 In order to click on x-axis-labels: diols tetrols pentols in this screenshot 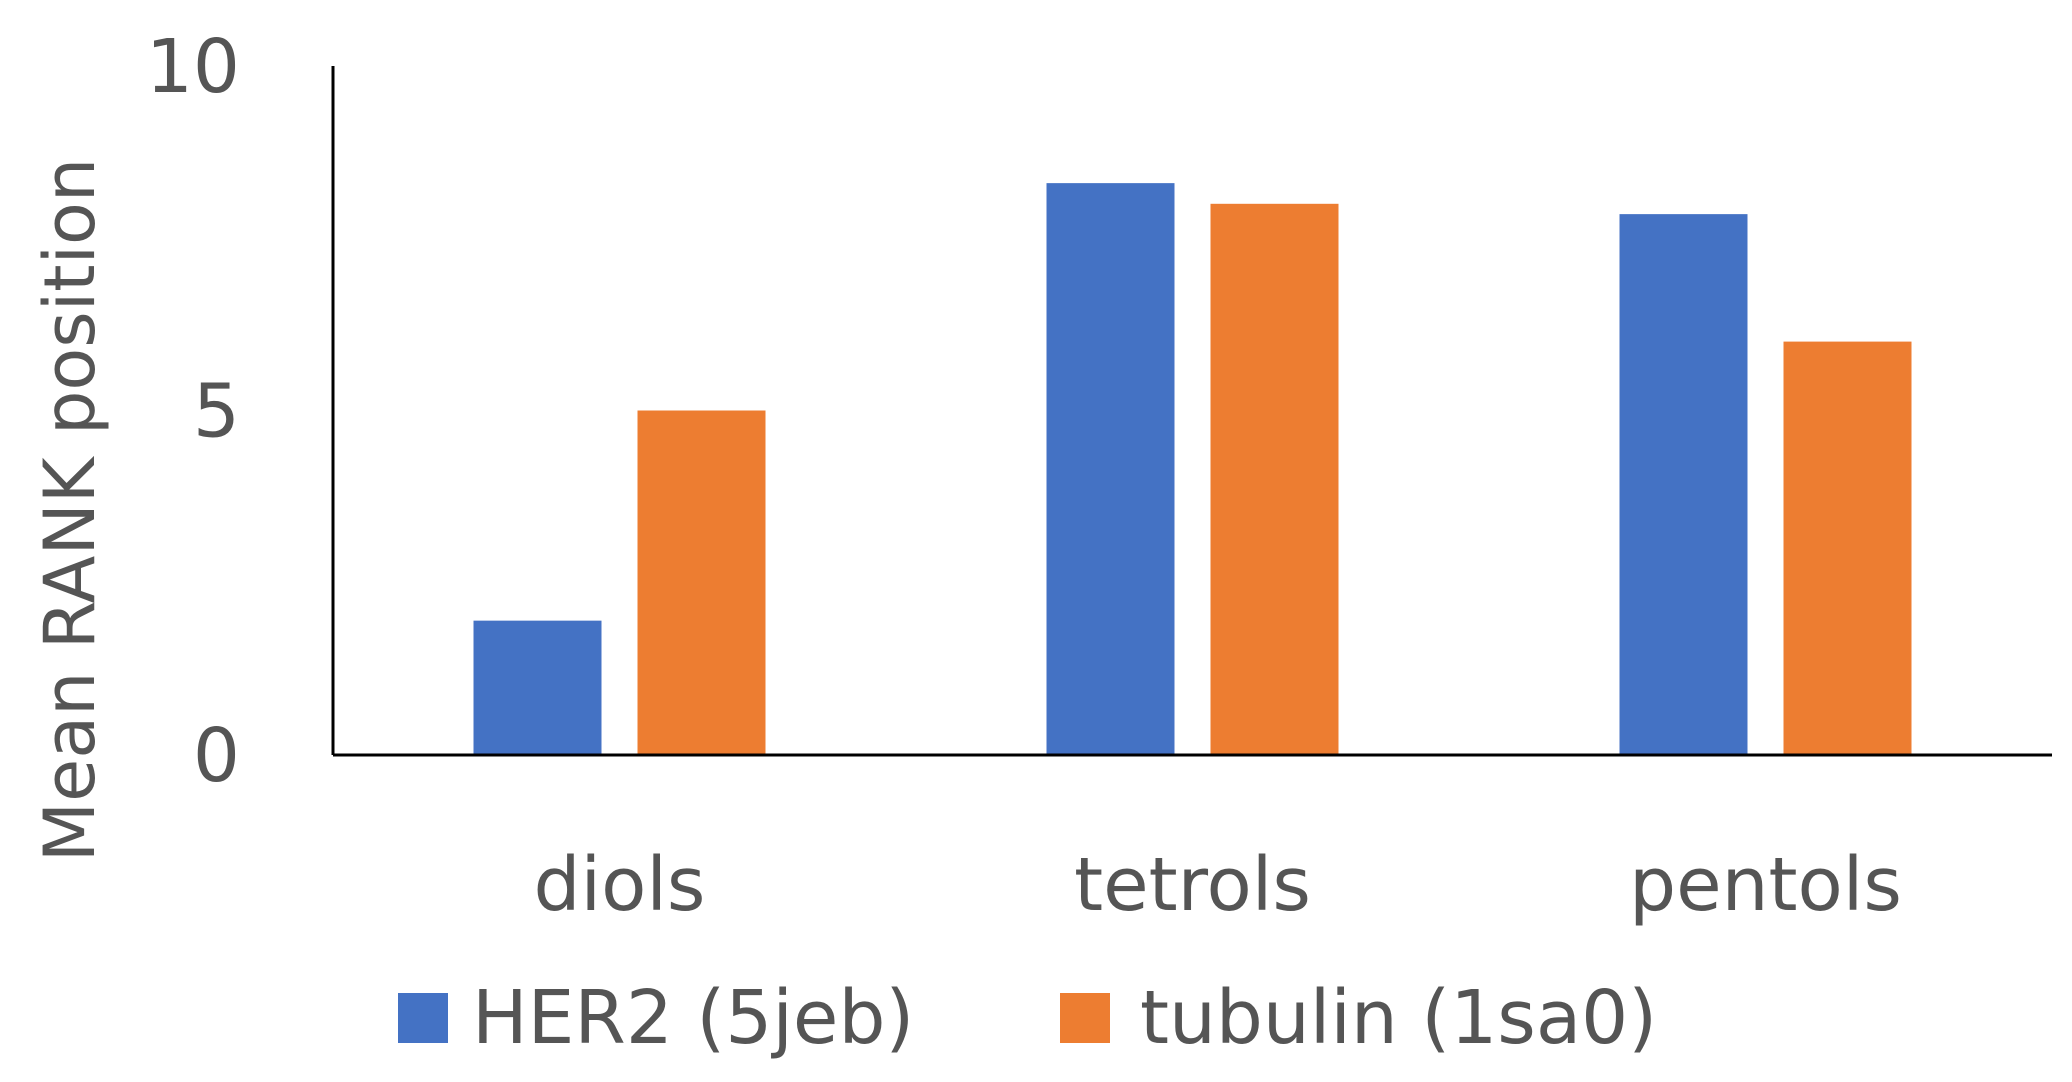, I will do `click(1218, 885)`.